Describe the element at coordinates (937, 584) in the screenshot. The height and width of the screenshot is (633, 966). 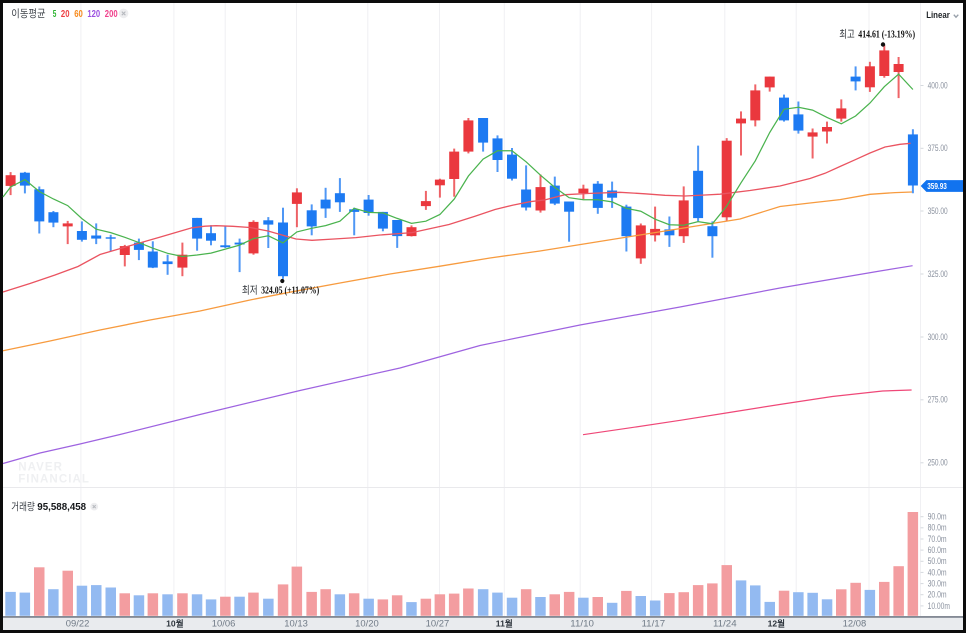
I see `svg-text: 30.0m` at that location.